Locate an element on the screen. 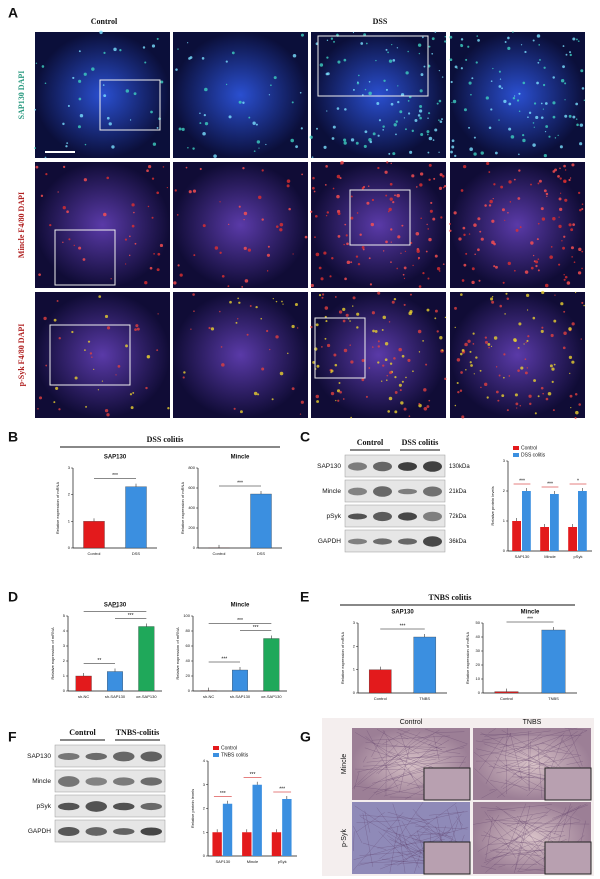 The image size is (600, 879). inset is located at coordinates (568, 784).